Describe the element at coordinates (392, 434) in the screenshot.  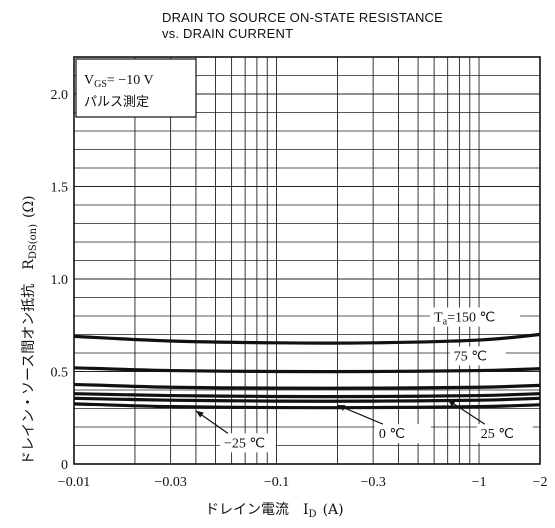
I see `annotation-label: 0 ℃` at that location.